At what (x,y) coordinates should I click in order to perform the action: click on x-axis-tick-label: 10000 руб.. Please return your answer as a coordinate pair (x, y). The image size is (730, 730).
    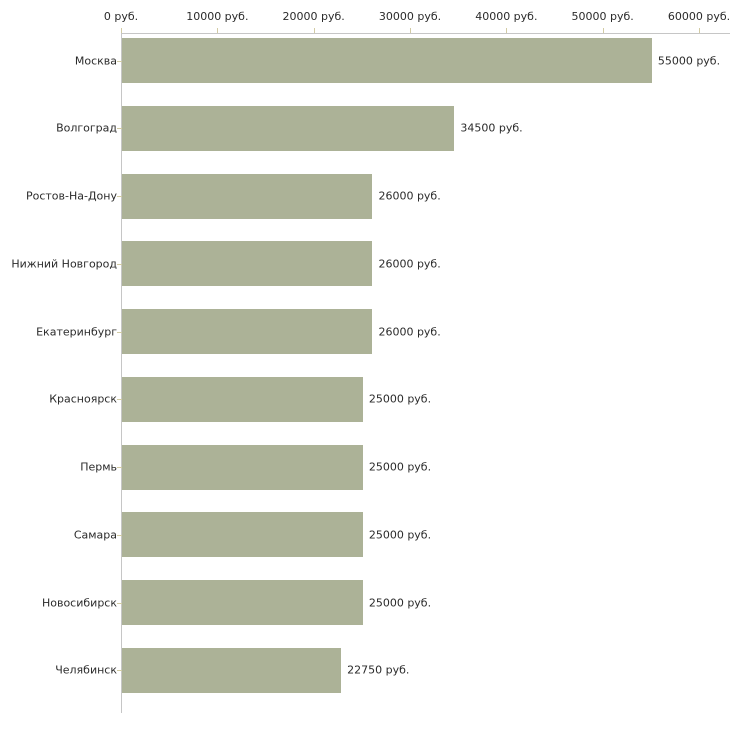
    Looking at the image, I should click on (217, 16).